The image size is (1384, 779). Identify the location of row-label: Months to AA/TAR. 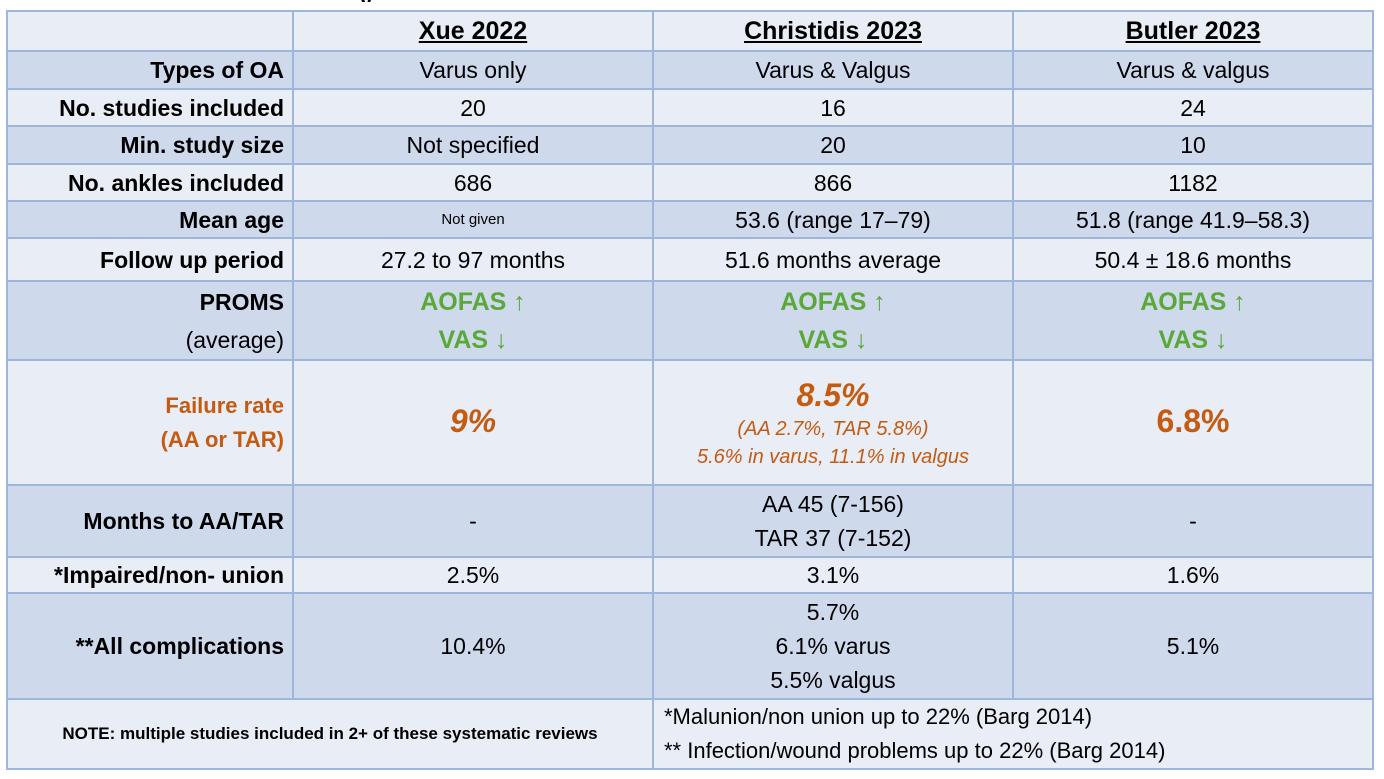
(150, 521).